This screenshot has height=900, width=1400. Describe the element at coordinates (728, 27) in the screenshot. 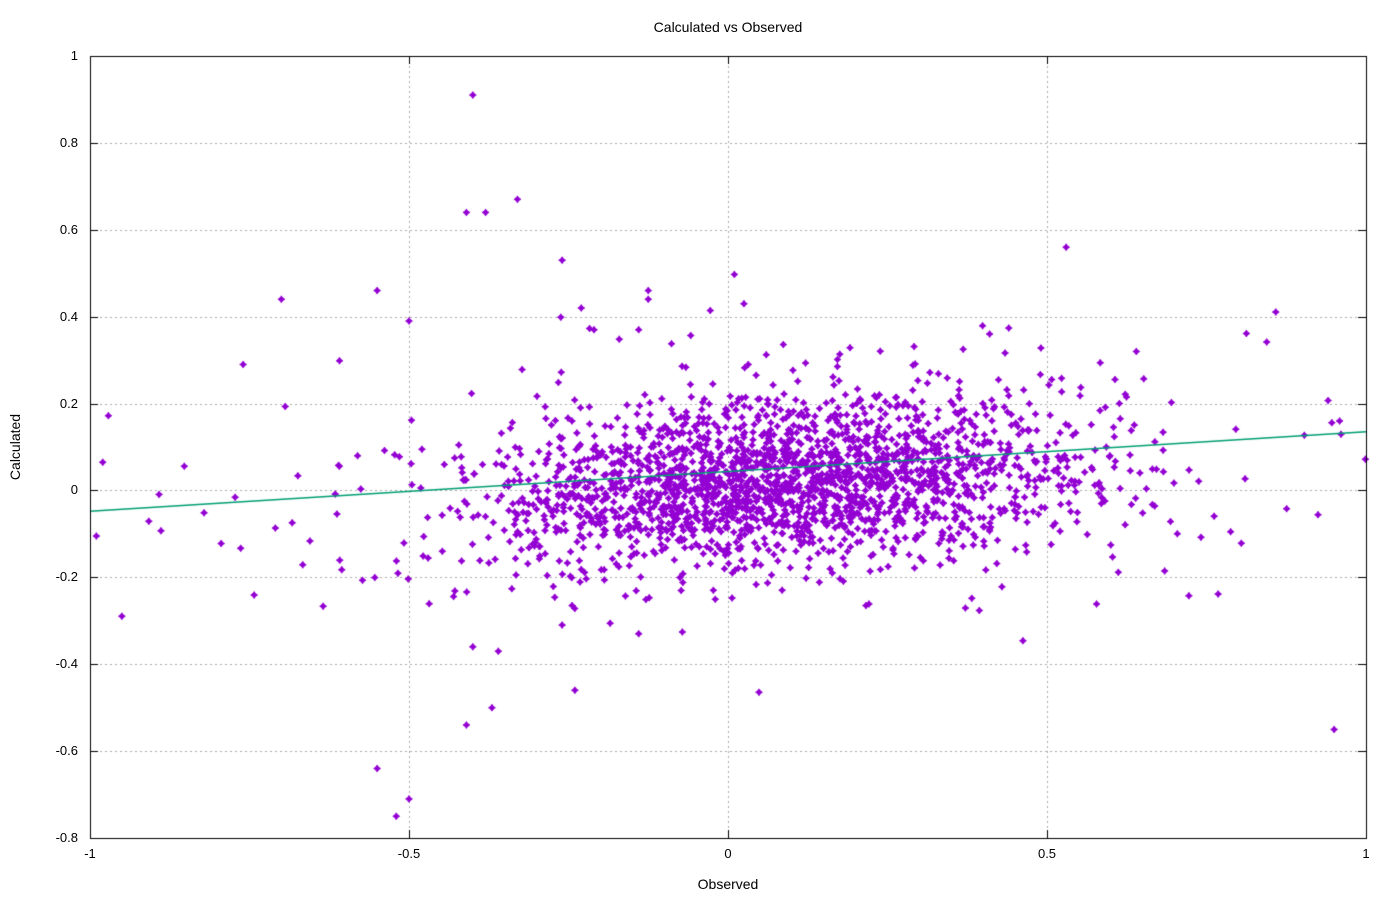

I see `chart-title: Calculated vs Observed` at that location.